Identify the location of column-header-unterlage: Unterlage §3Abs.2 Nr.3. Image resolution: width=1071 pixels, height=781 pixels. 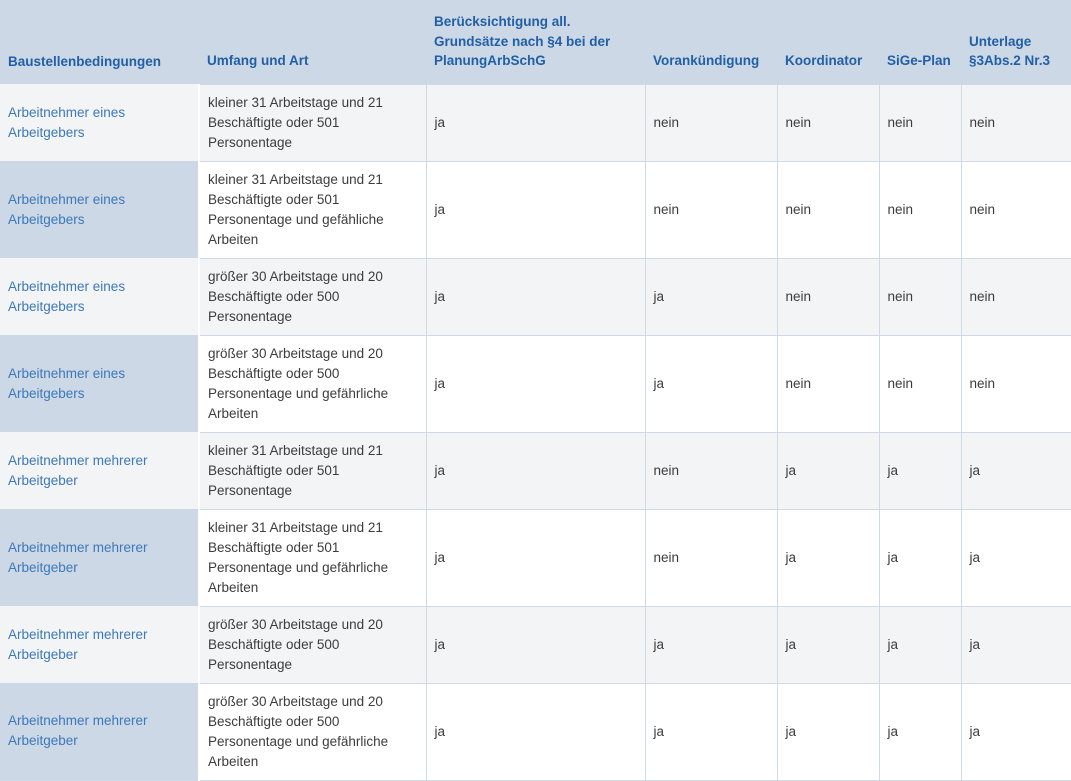
(1016, 42).